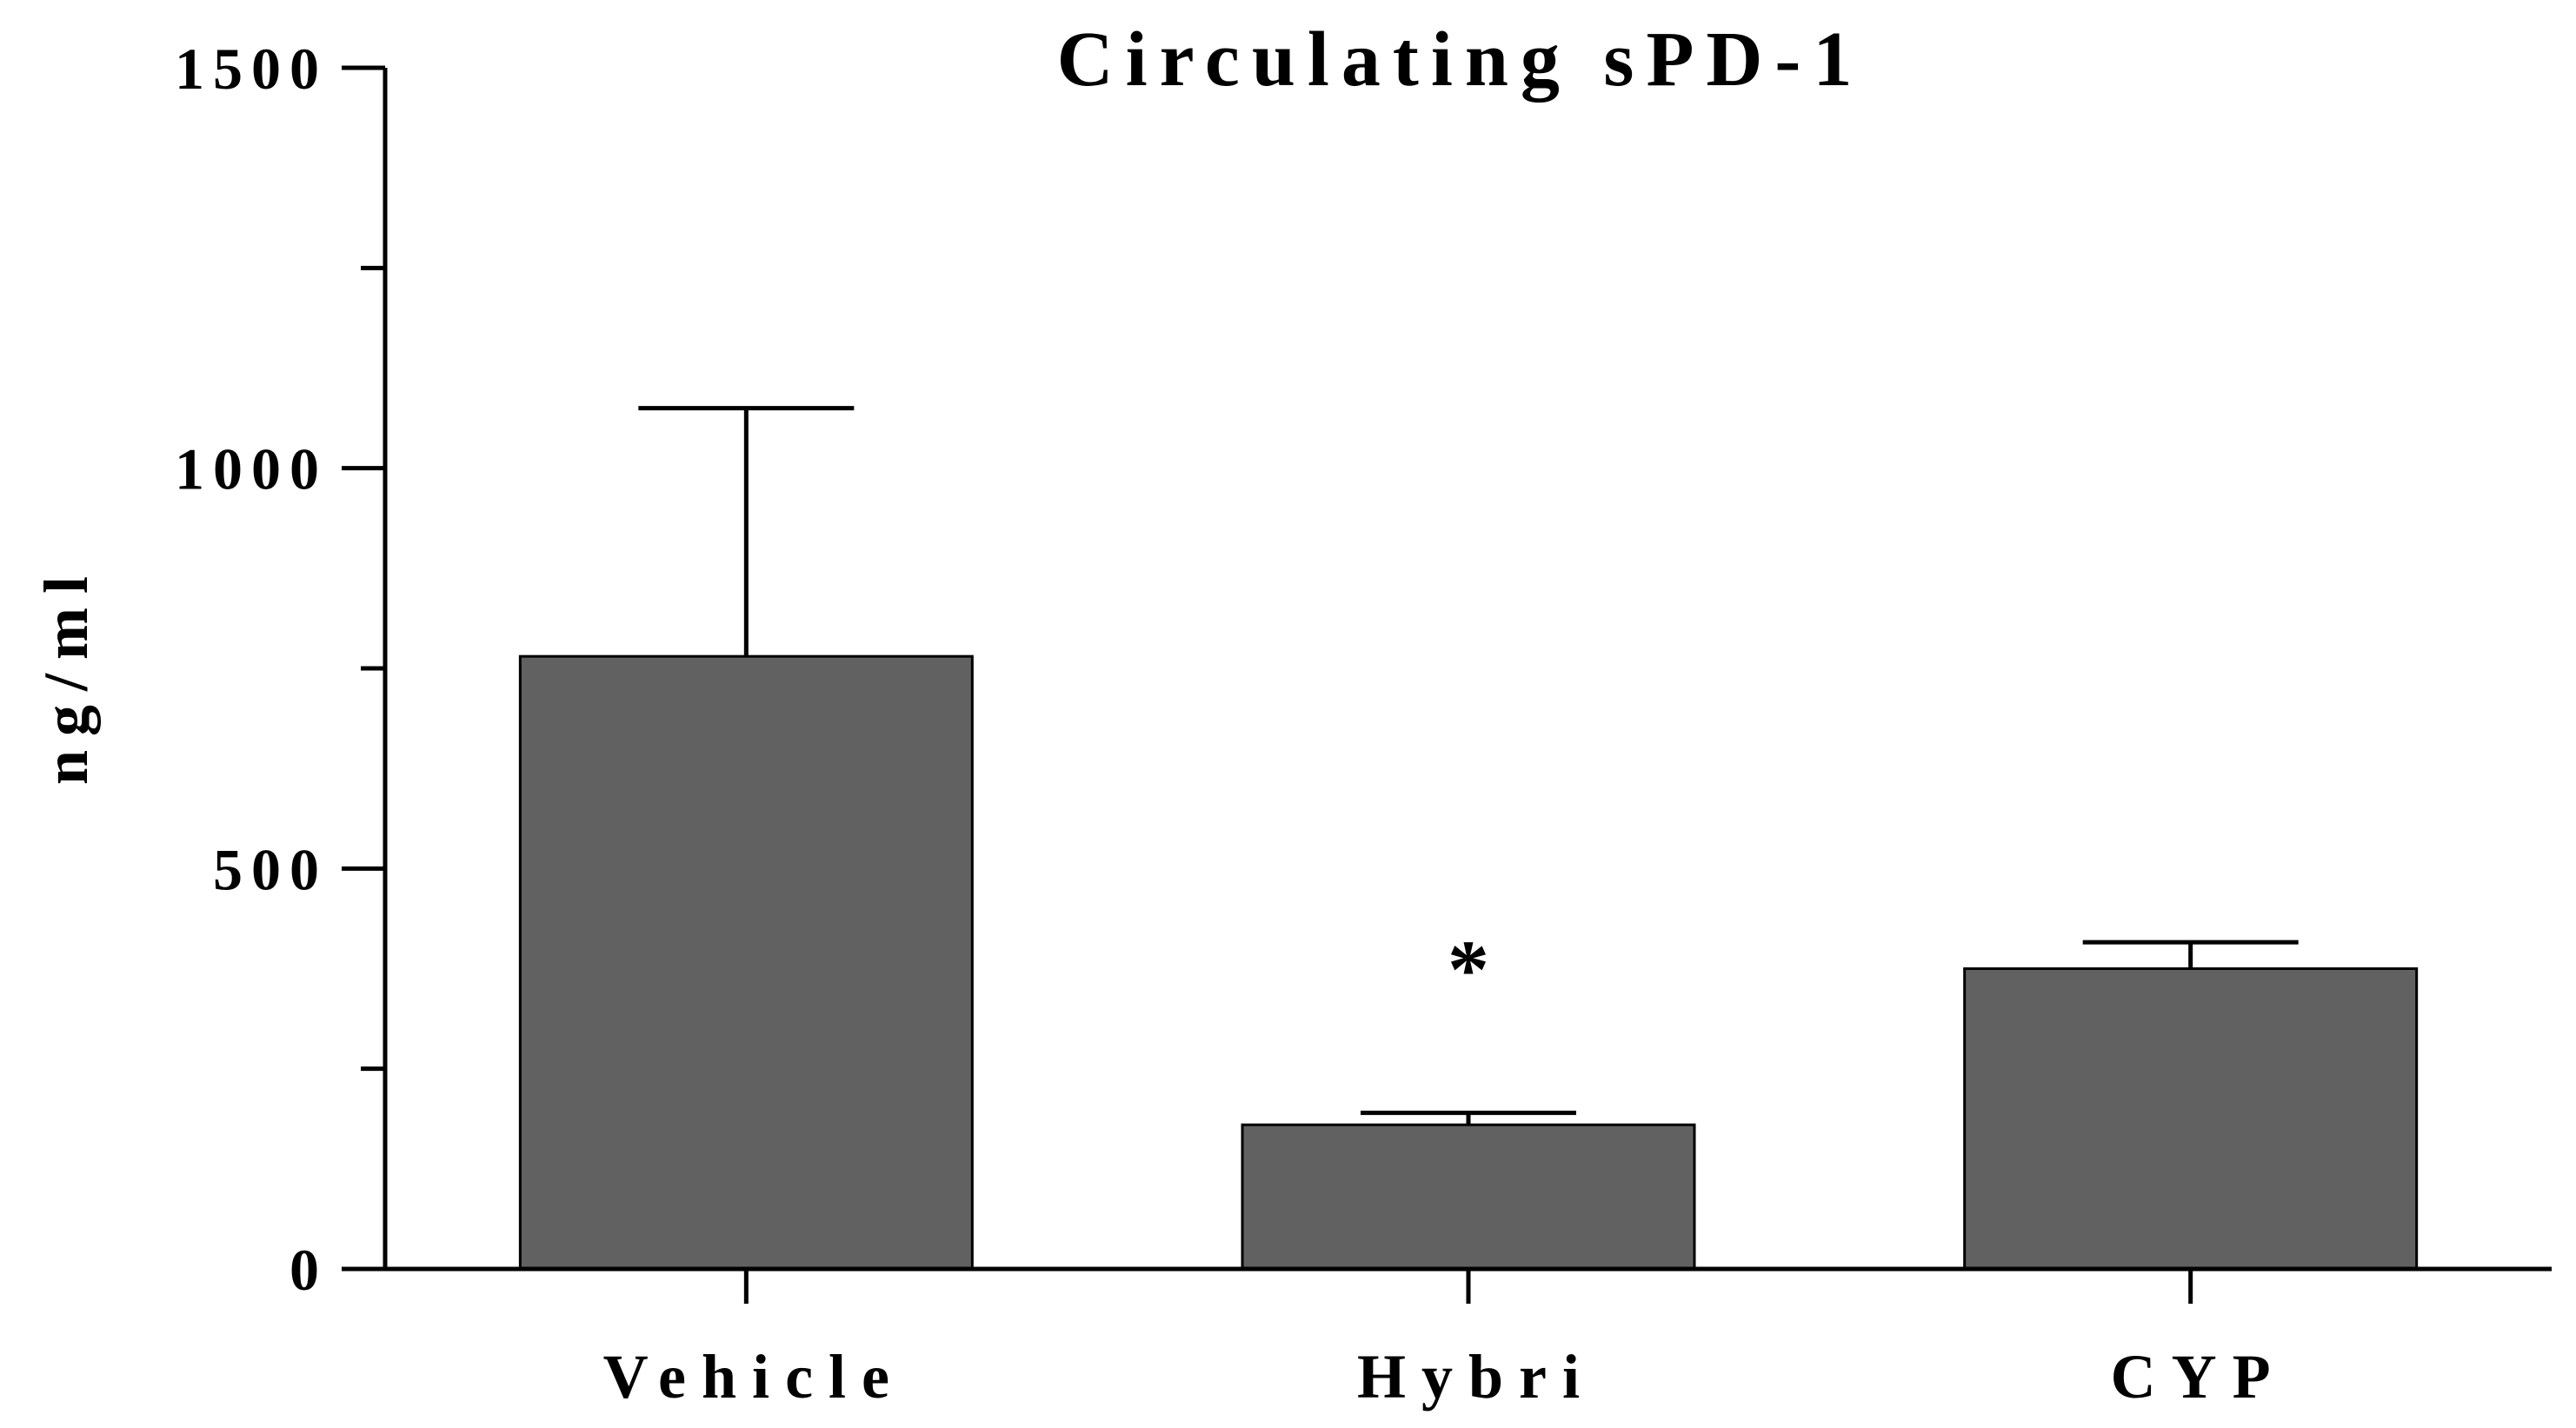  I want to click on chart-title: Circulating sPD-1, so click(1461, 60).